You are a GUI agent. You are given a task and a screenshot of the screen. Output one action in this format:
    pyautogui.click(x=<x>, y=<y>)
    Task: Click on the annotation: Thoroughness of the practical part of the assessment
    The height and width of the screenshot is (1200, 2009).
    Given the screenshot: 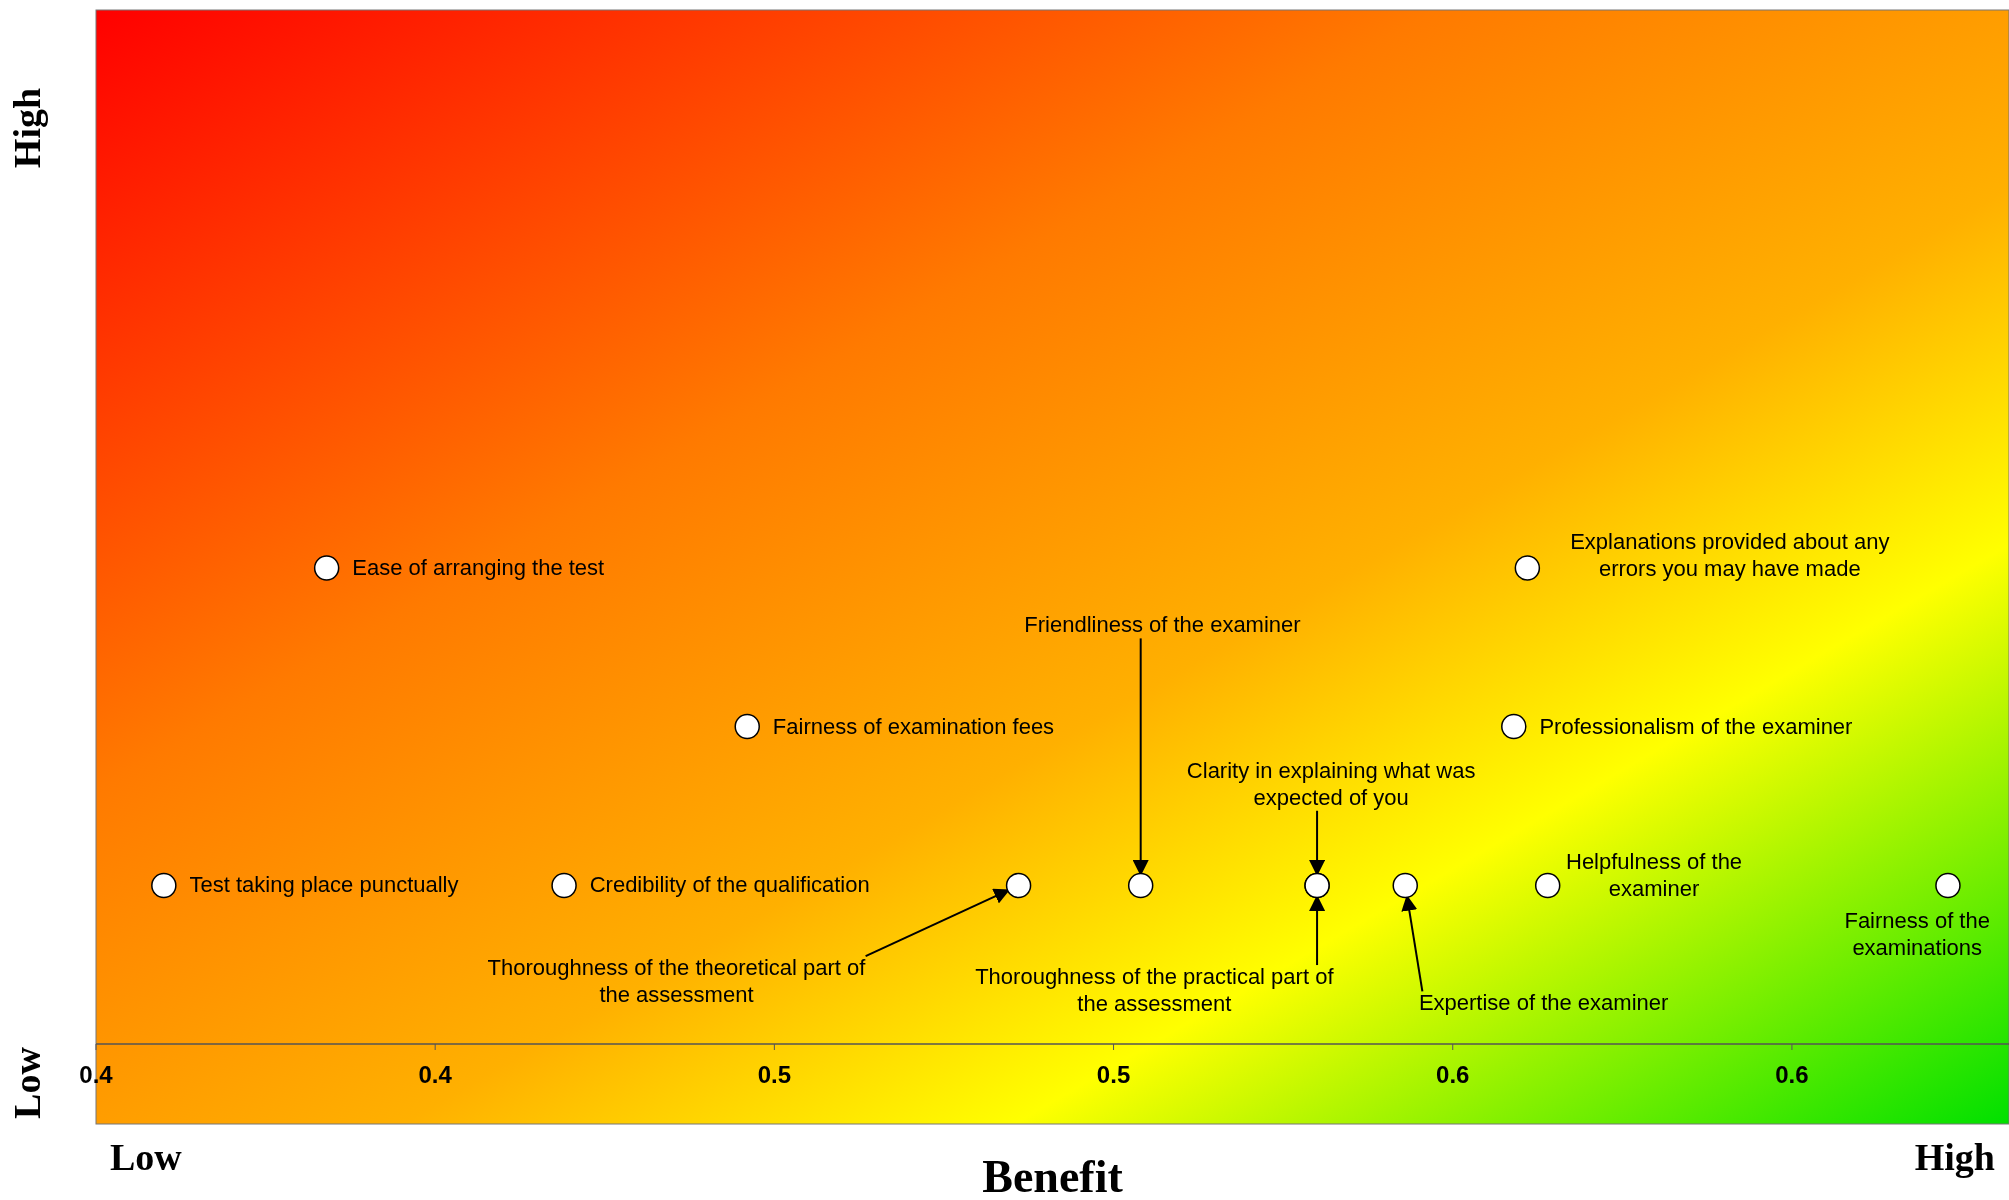 What is the action you would take?
    pyautogui.click(x=1155, y=990)
    